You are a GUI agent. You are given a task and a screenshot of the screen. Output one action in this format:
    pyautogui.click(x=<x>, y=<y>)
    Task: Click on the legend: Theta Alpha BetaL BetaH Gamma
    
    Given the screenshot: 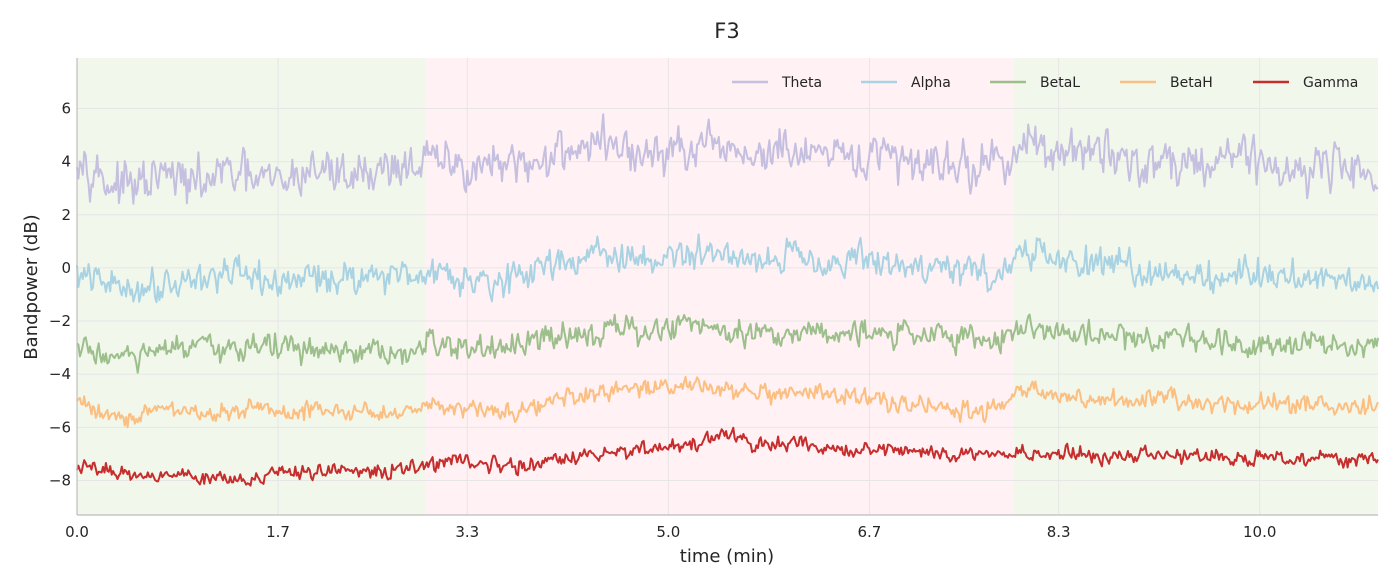 What is the action you would take?
    pyautogui.click(x=1045, y=83)
    